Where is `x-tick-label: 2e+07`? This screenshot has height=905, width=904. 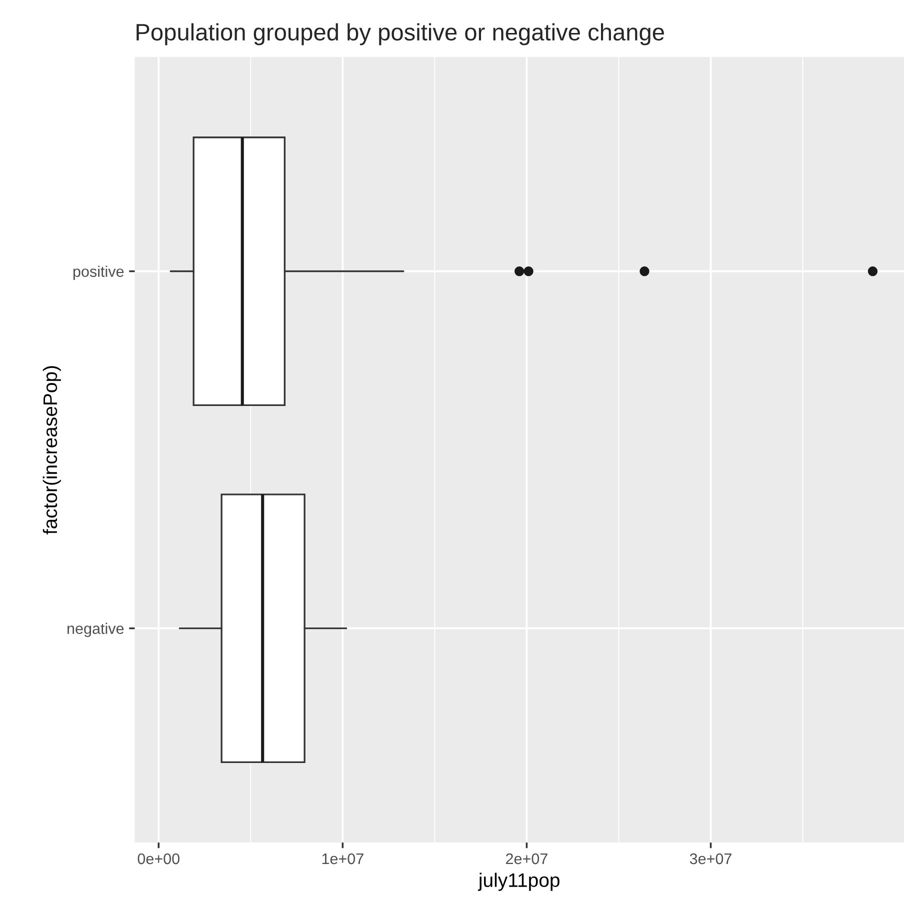
x-tick-label: 2e+07 is located at coordinates (527, 858).